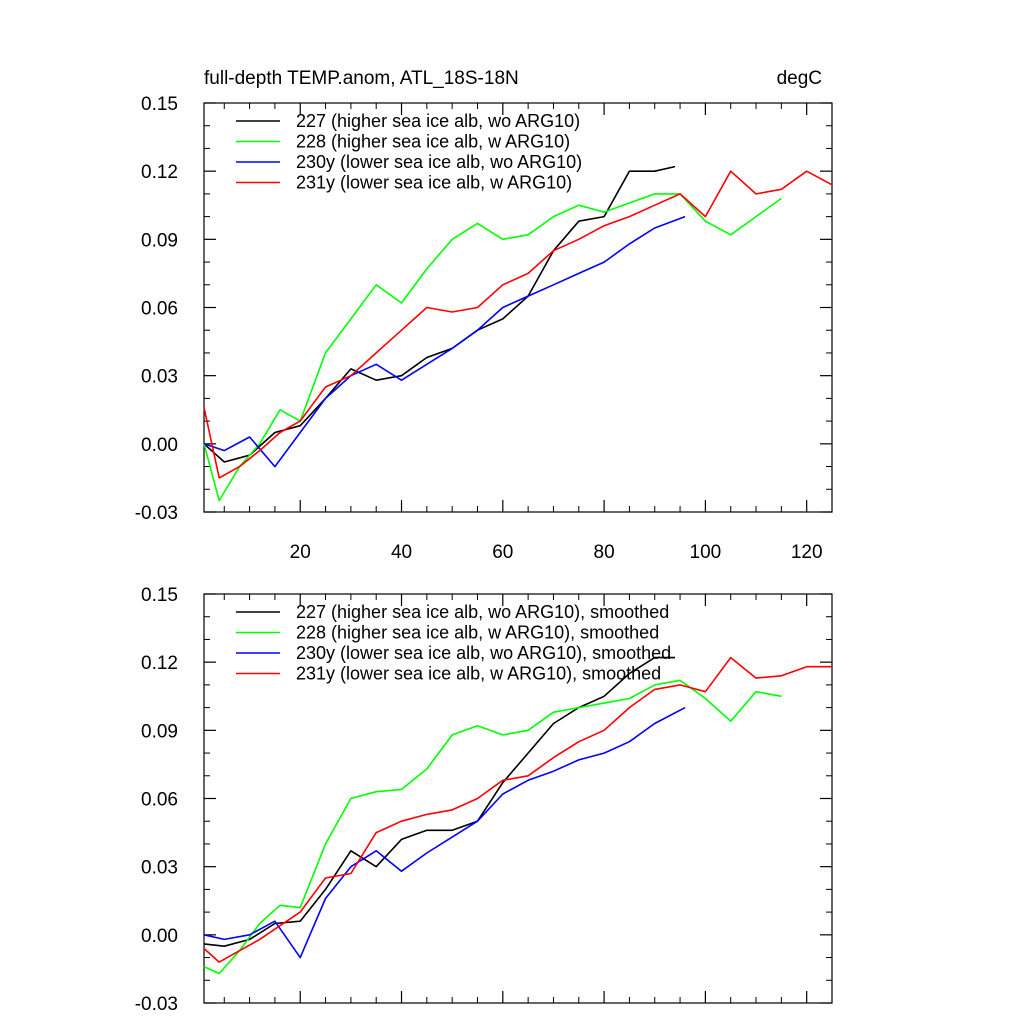 This screenshot has width=1024, height=1024. Describe the element at coordinates (434, 183) in the screenshot. I see `legend-label: 231y (lower sea ice alb, w ARG10)` at that location.